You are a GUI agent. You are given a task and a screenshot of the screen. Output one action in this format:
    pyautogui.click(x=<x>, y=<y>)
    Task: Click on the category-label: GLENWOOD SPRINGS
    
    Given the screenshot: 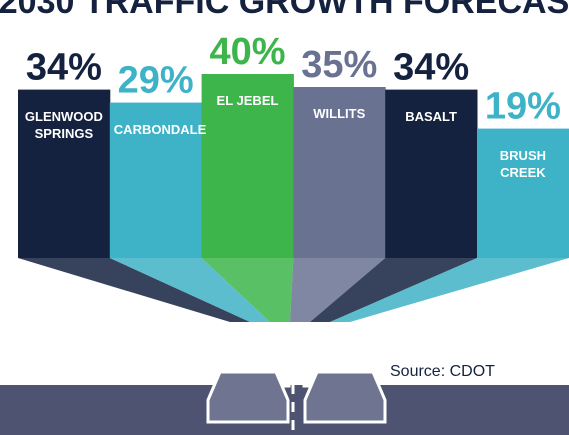 What is the action you would take?
    pyautogui.click(x=63, y=124)
    